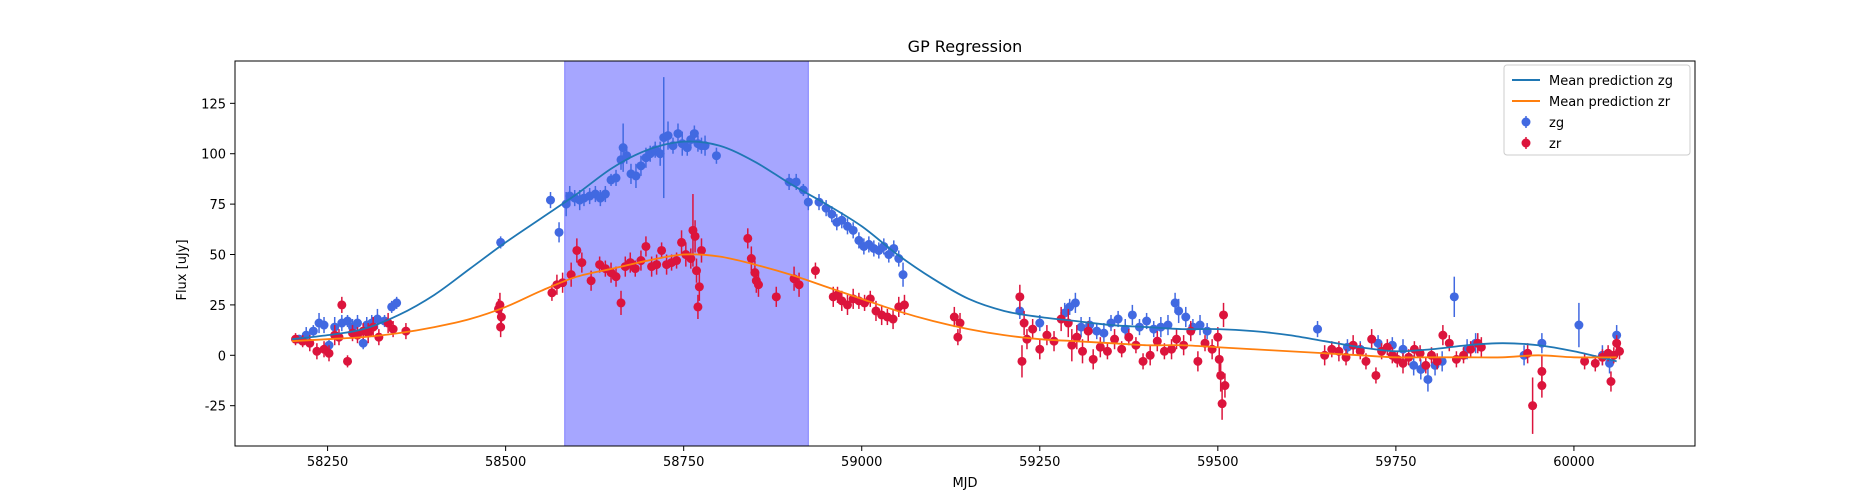  I want to click on x-tick-label-59750: 59750, so click(1395, 462).